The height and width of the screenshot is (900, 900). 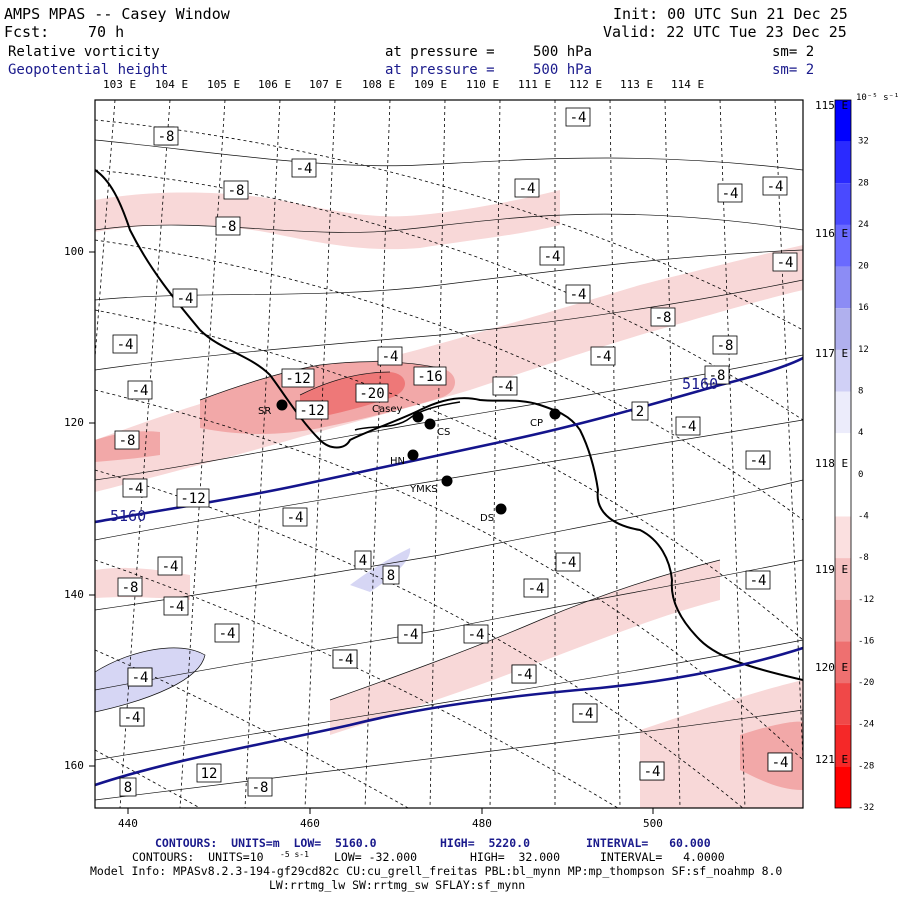 What do you see at coordinates (536, 423) in the screenshot?
I see `station-label: CP` at bounding box center [536, 423].